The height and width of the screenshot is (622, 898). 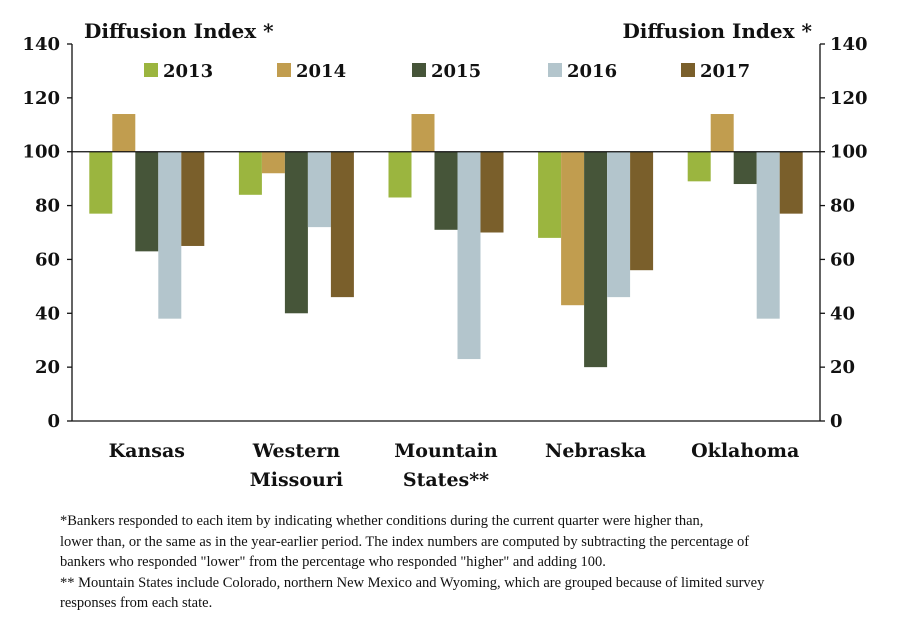 I want to click on y-tick-label-right: 100, so click(x=849, y=152).